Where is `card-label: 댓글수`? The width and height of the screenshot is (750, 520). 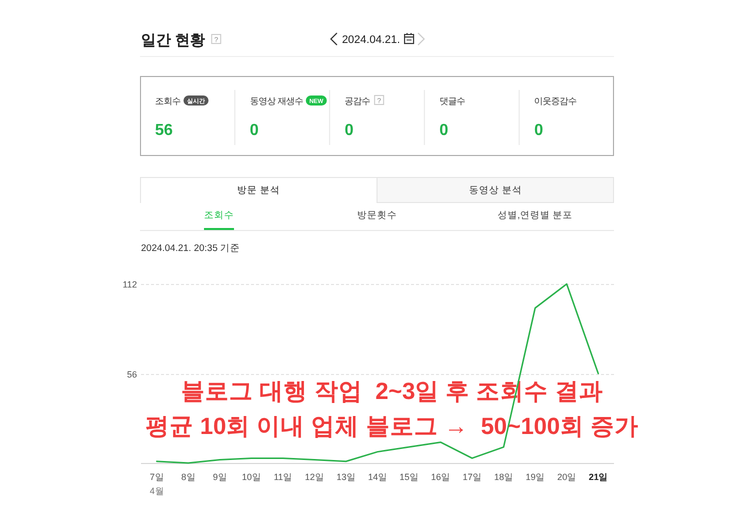 card-label: 댓글수 is located at coordinates (452, 101).